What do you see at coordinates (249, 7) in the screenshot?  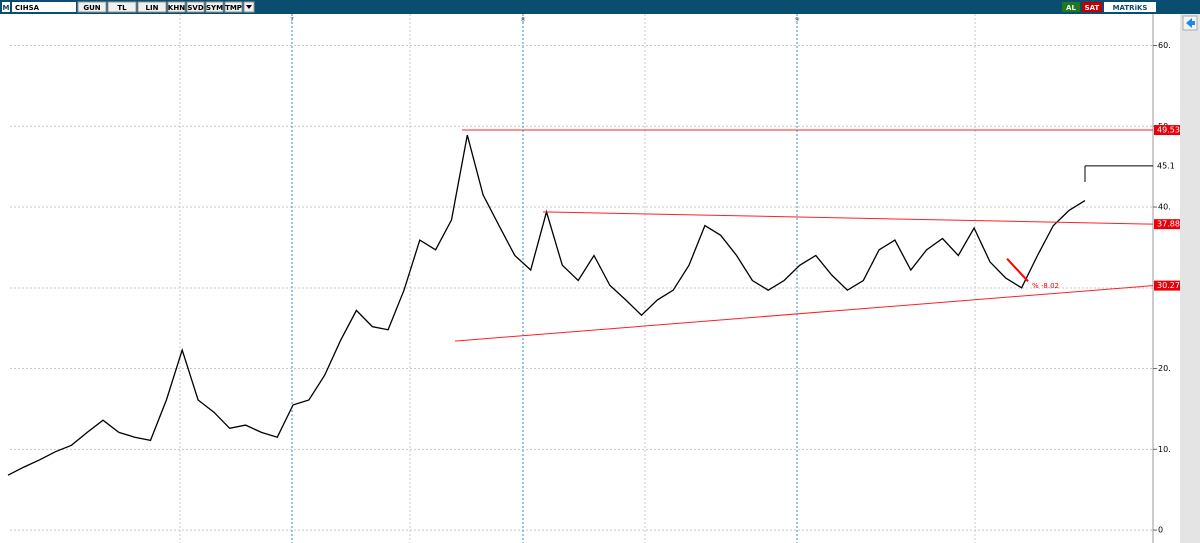 I see `dropdown-arrow` at bounding box center [249, 7].